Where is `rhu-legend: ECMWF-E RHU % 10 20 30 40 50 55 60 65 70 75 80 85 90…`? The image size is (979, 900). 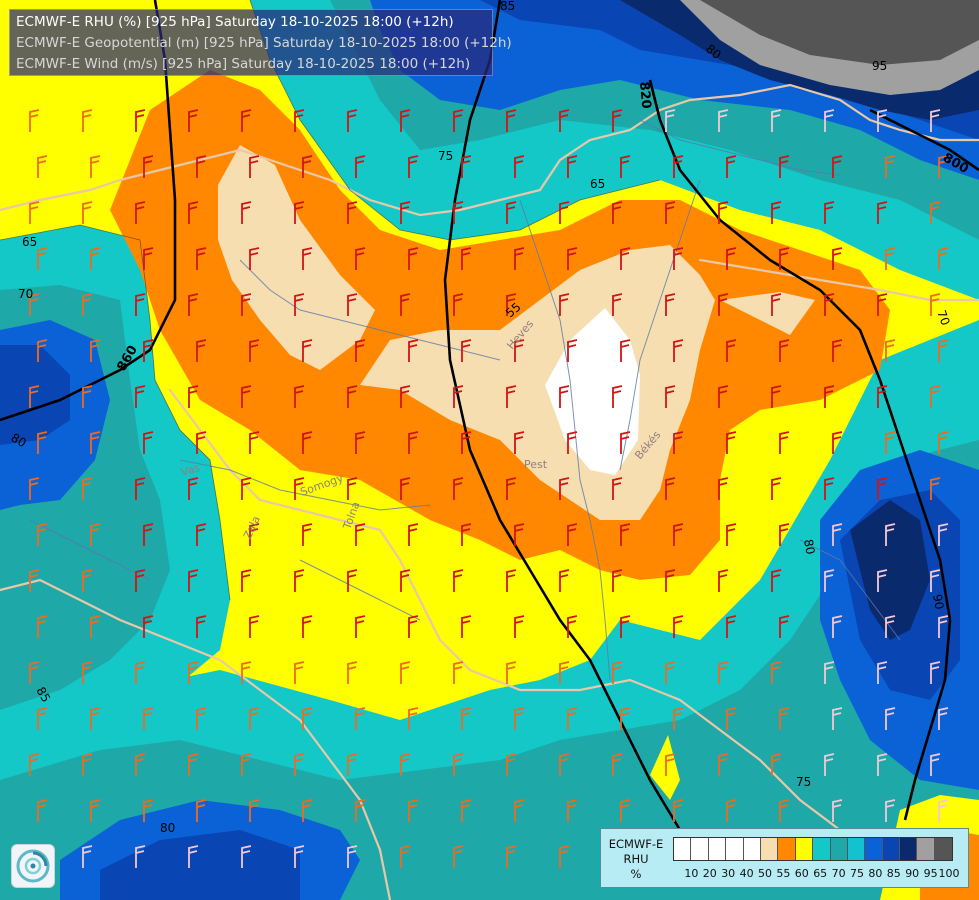 rhu-legend: ECMWF-E RHU % 10 20 30 40 50 55 60 65 70 75 80 85 90… is located at coordinates (784, 858).